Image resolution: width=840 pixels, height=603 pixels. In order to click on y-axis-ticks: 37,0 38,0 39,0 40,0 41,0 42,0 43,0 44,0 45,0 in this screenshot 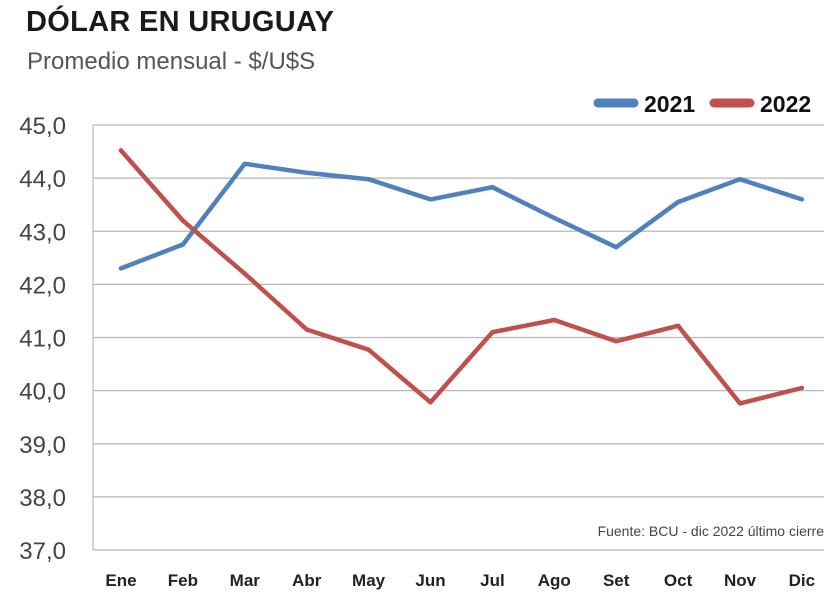, I will do `click(42, 339)`.